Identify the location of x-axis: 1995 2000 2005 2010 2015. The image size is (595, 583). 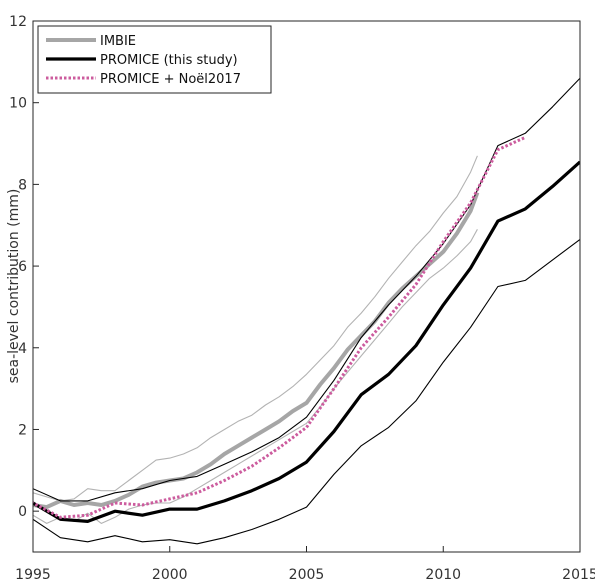
(305, 564).